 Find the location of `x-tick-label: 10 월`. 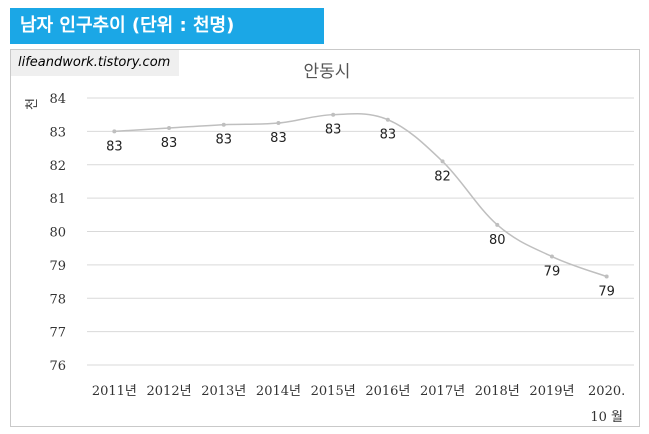

x-tick-label: 10 월 is located at coordinates (606, 417).